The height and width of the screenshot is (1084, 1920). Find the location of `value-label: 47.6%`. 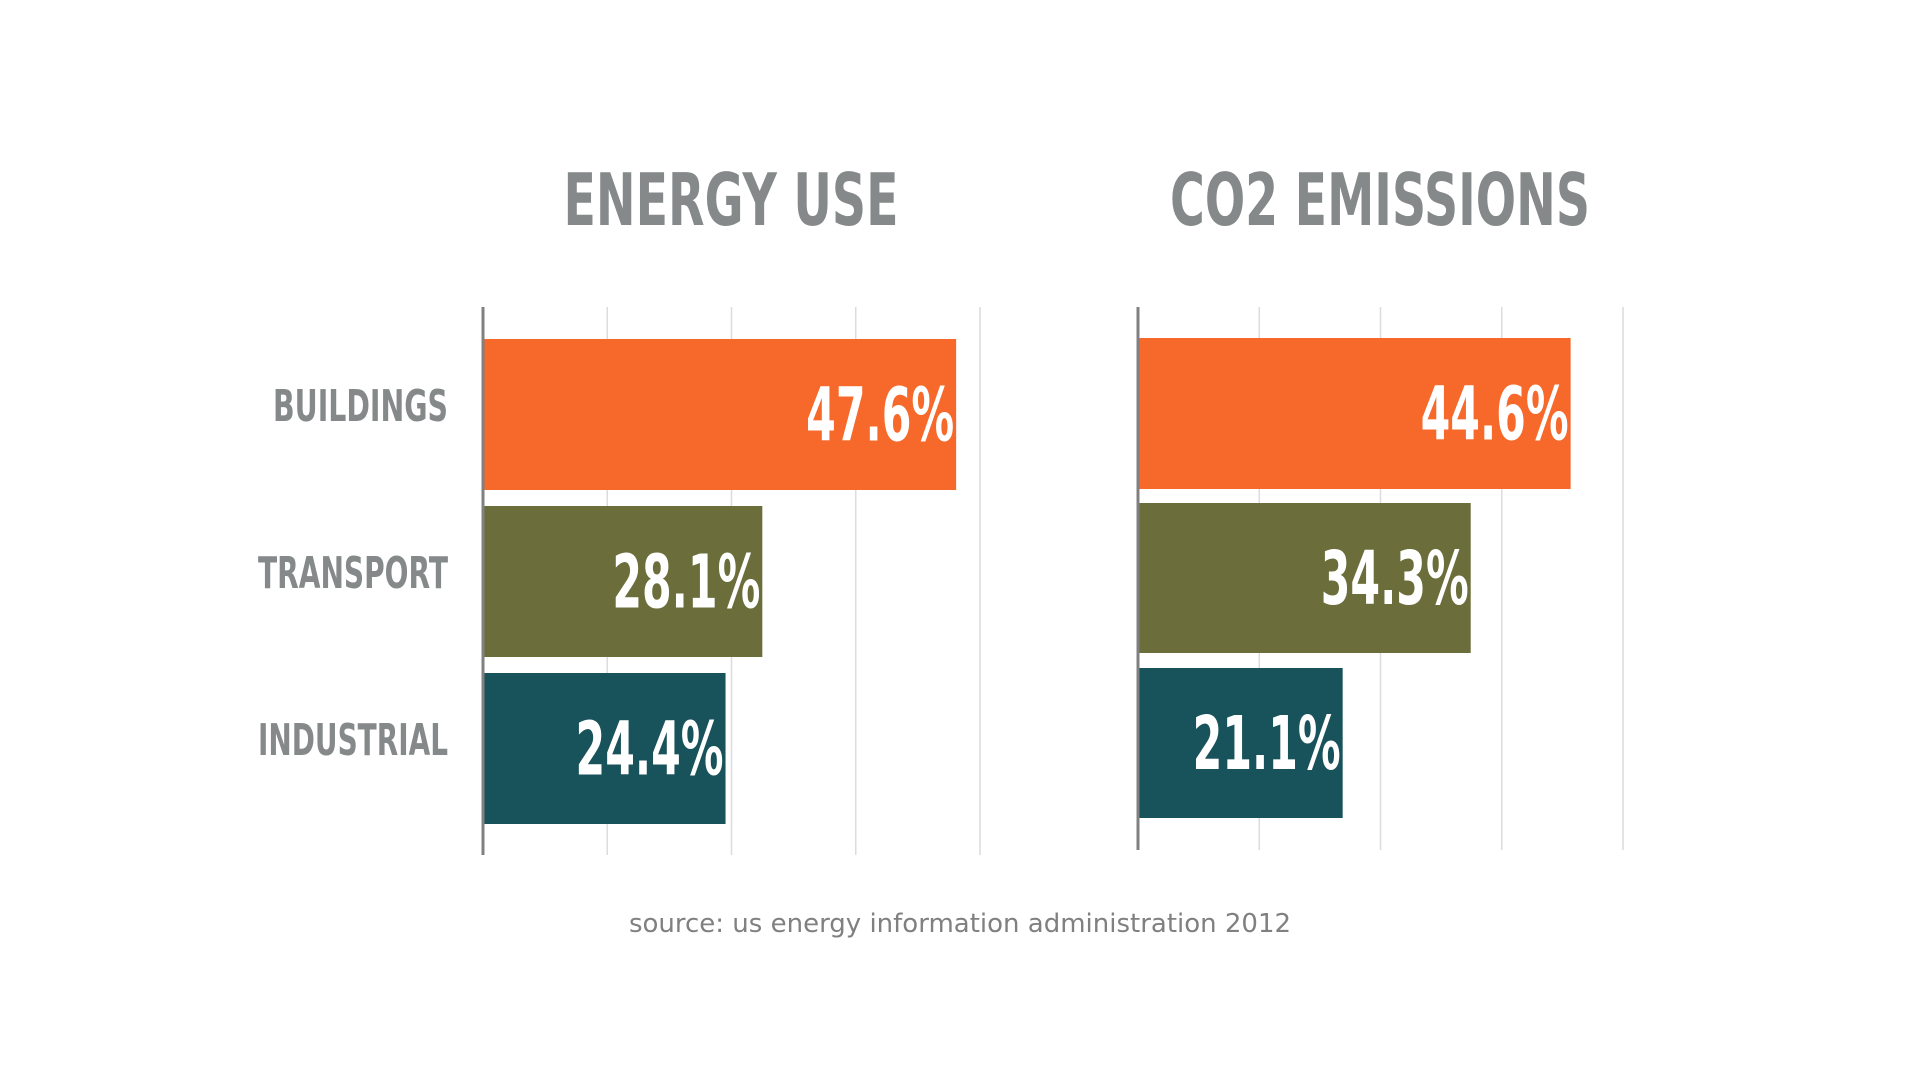

value-label: 47.6% is located at coordinates (880, 416).